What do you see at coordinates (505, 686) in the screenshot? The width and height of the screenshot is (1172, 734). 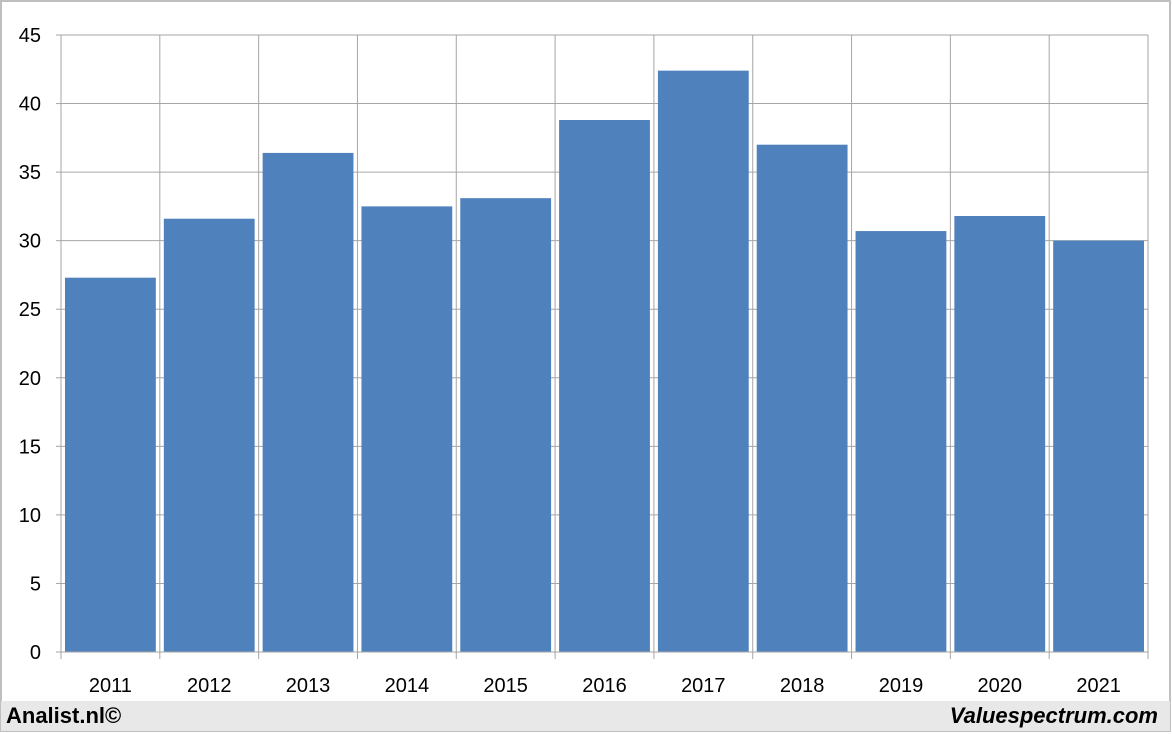 I see `x-tick-label: 2015` at bounding box center [505, 686].